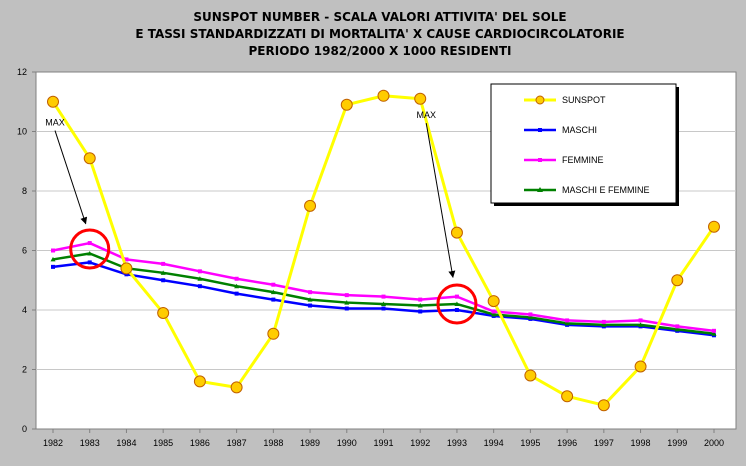 The height and width of the screenshot is (466, 746). Describe the element at coordinates (457, 443) in the screenshot. I see `x-tick-label: 1993` at that location.